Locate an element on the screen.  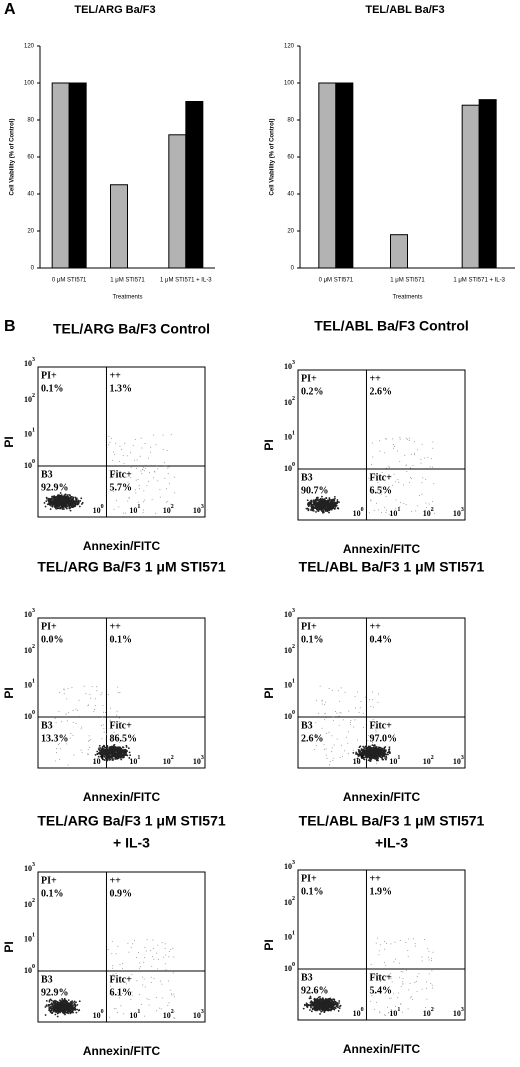
x-tick-label: 10² is located at coordinates (168, 1014).